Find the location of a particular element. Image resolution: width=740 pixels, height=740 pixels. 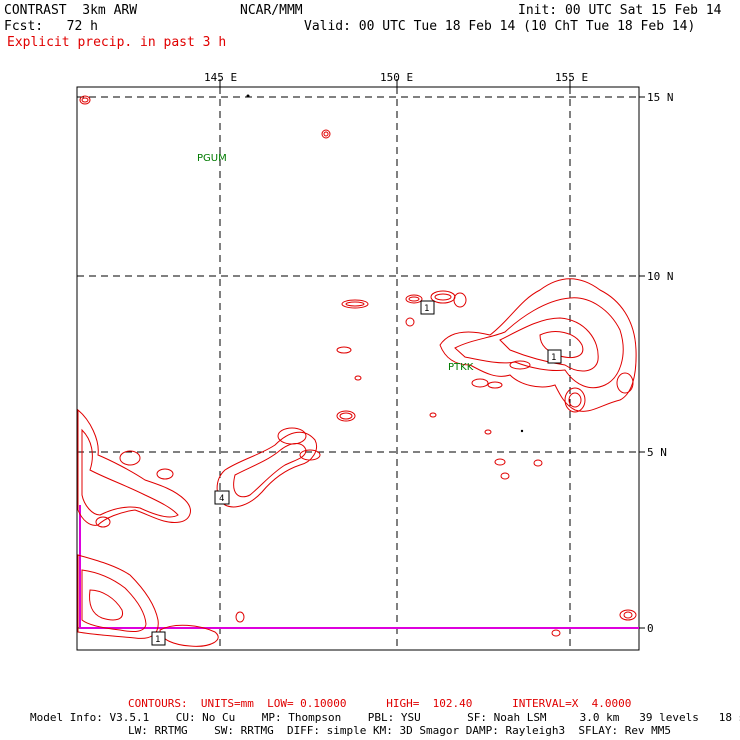

station-labels: PGUM PTKK is located at coordinates (335, 263).